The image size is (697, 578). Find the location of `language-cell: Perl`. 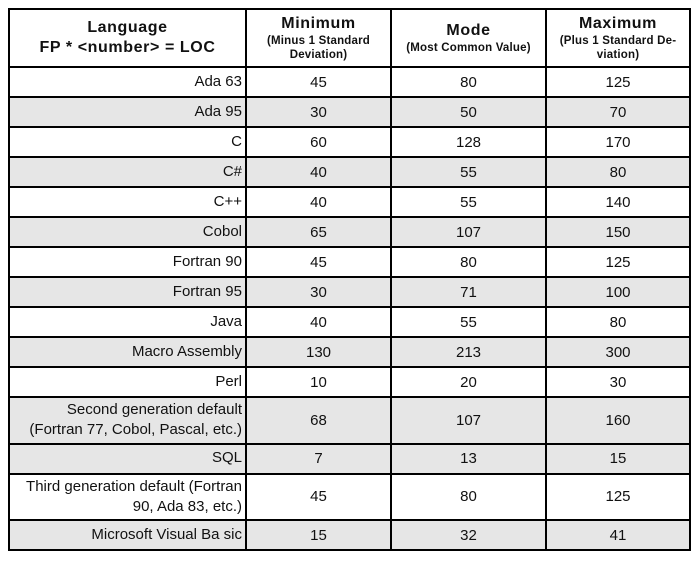

language-cell: Perl is located at coordinates (127, 382).